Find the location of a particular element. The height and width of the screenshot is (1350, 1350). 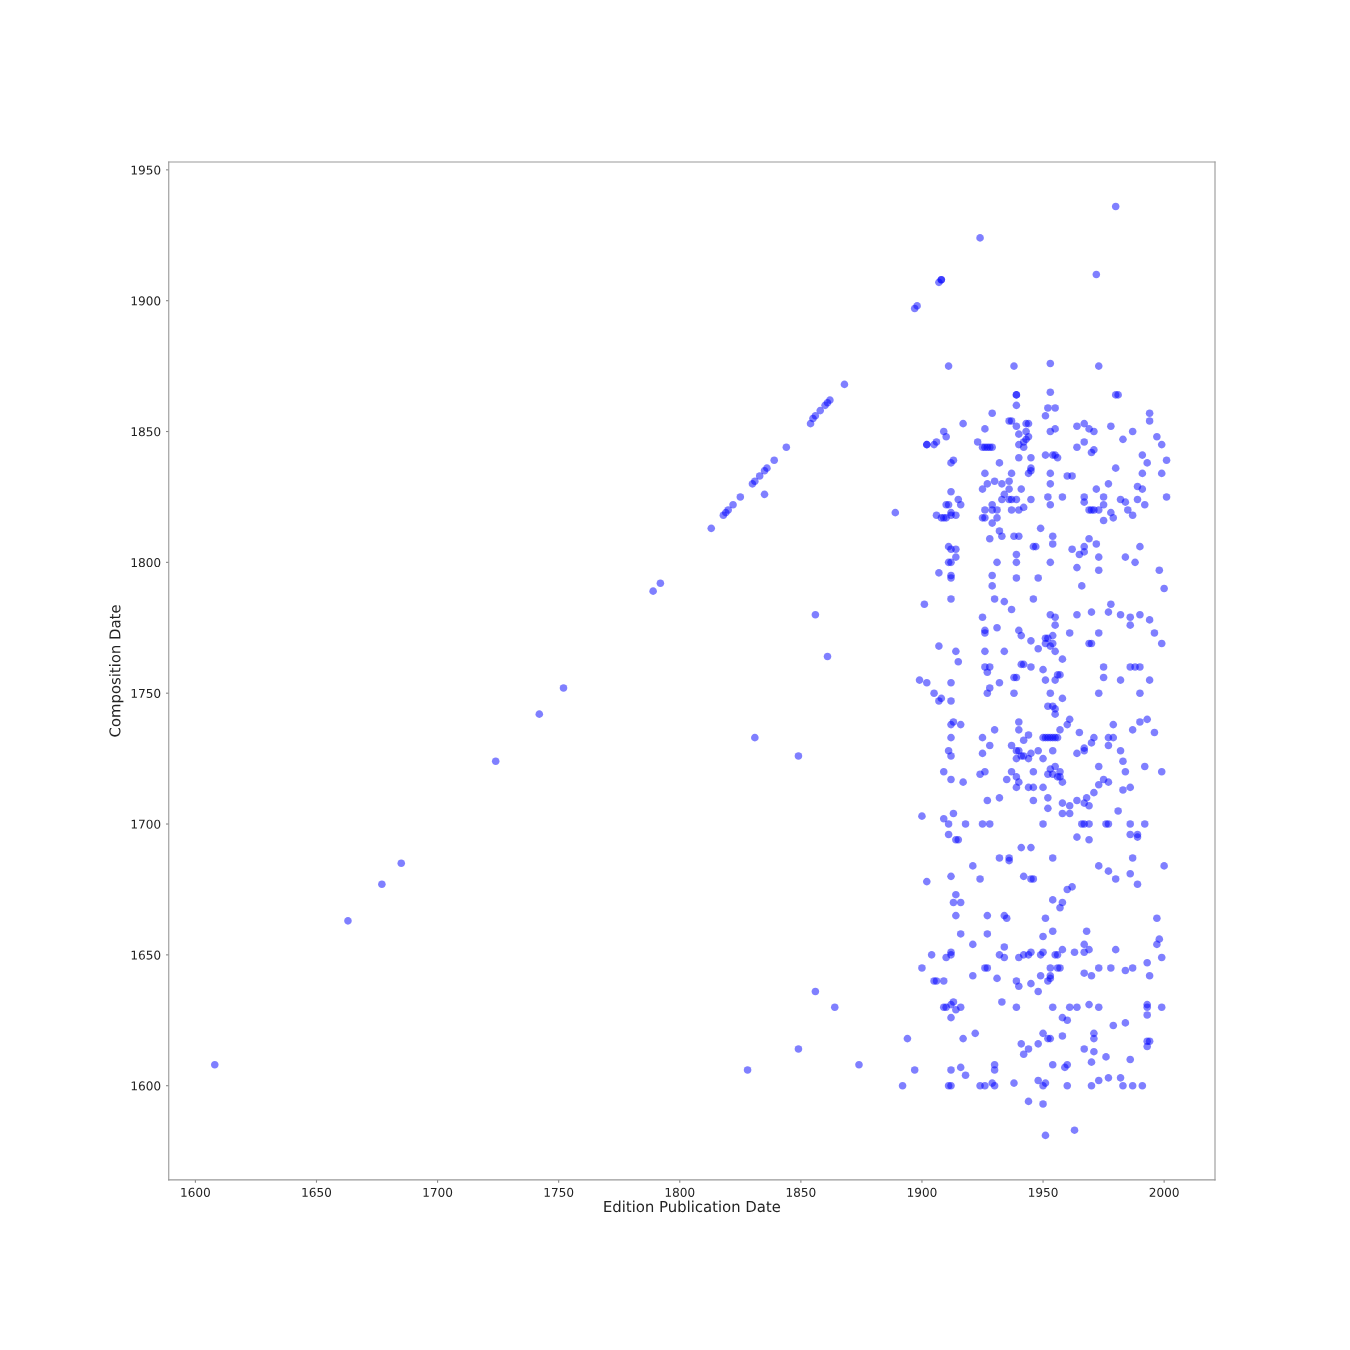

x-tick-label: 1600 is located at coordinates (195, 1192).